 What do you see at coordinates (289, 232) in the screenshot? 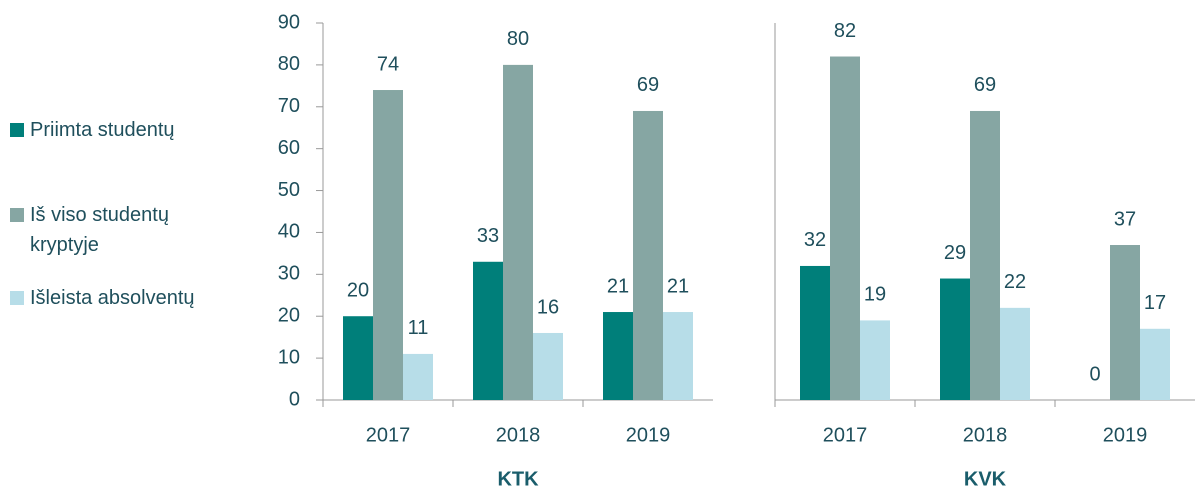
I see `y-tick-label: 40` at bounding box center [289, 232].